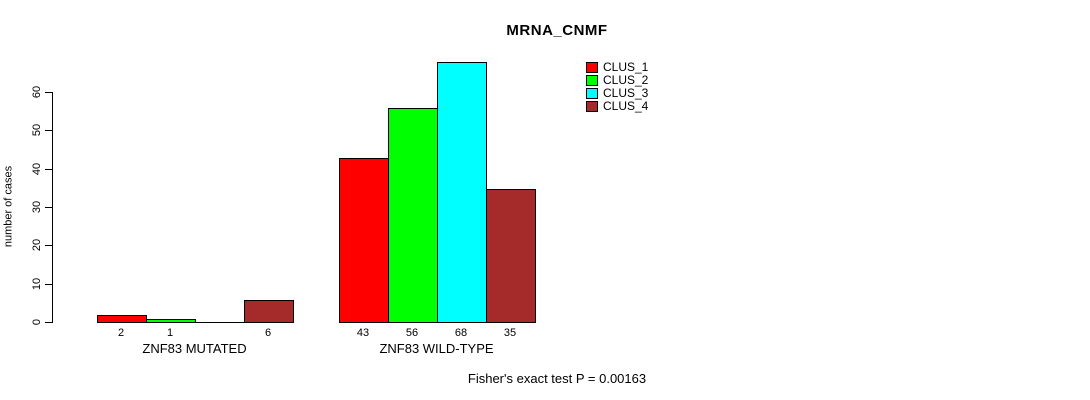 This screenshot has height=400, width=1090. Describe the element at coordinates (626, 80) in the screenshot. I see `legend-label: CLUS_2` at that location.